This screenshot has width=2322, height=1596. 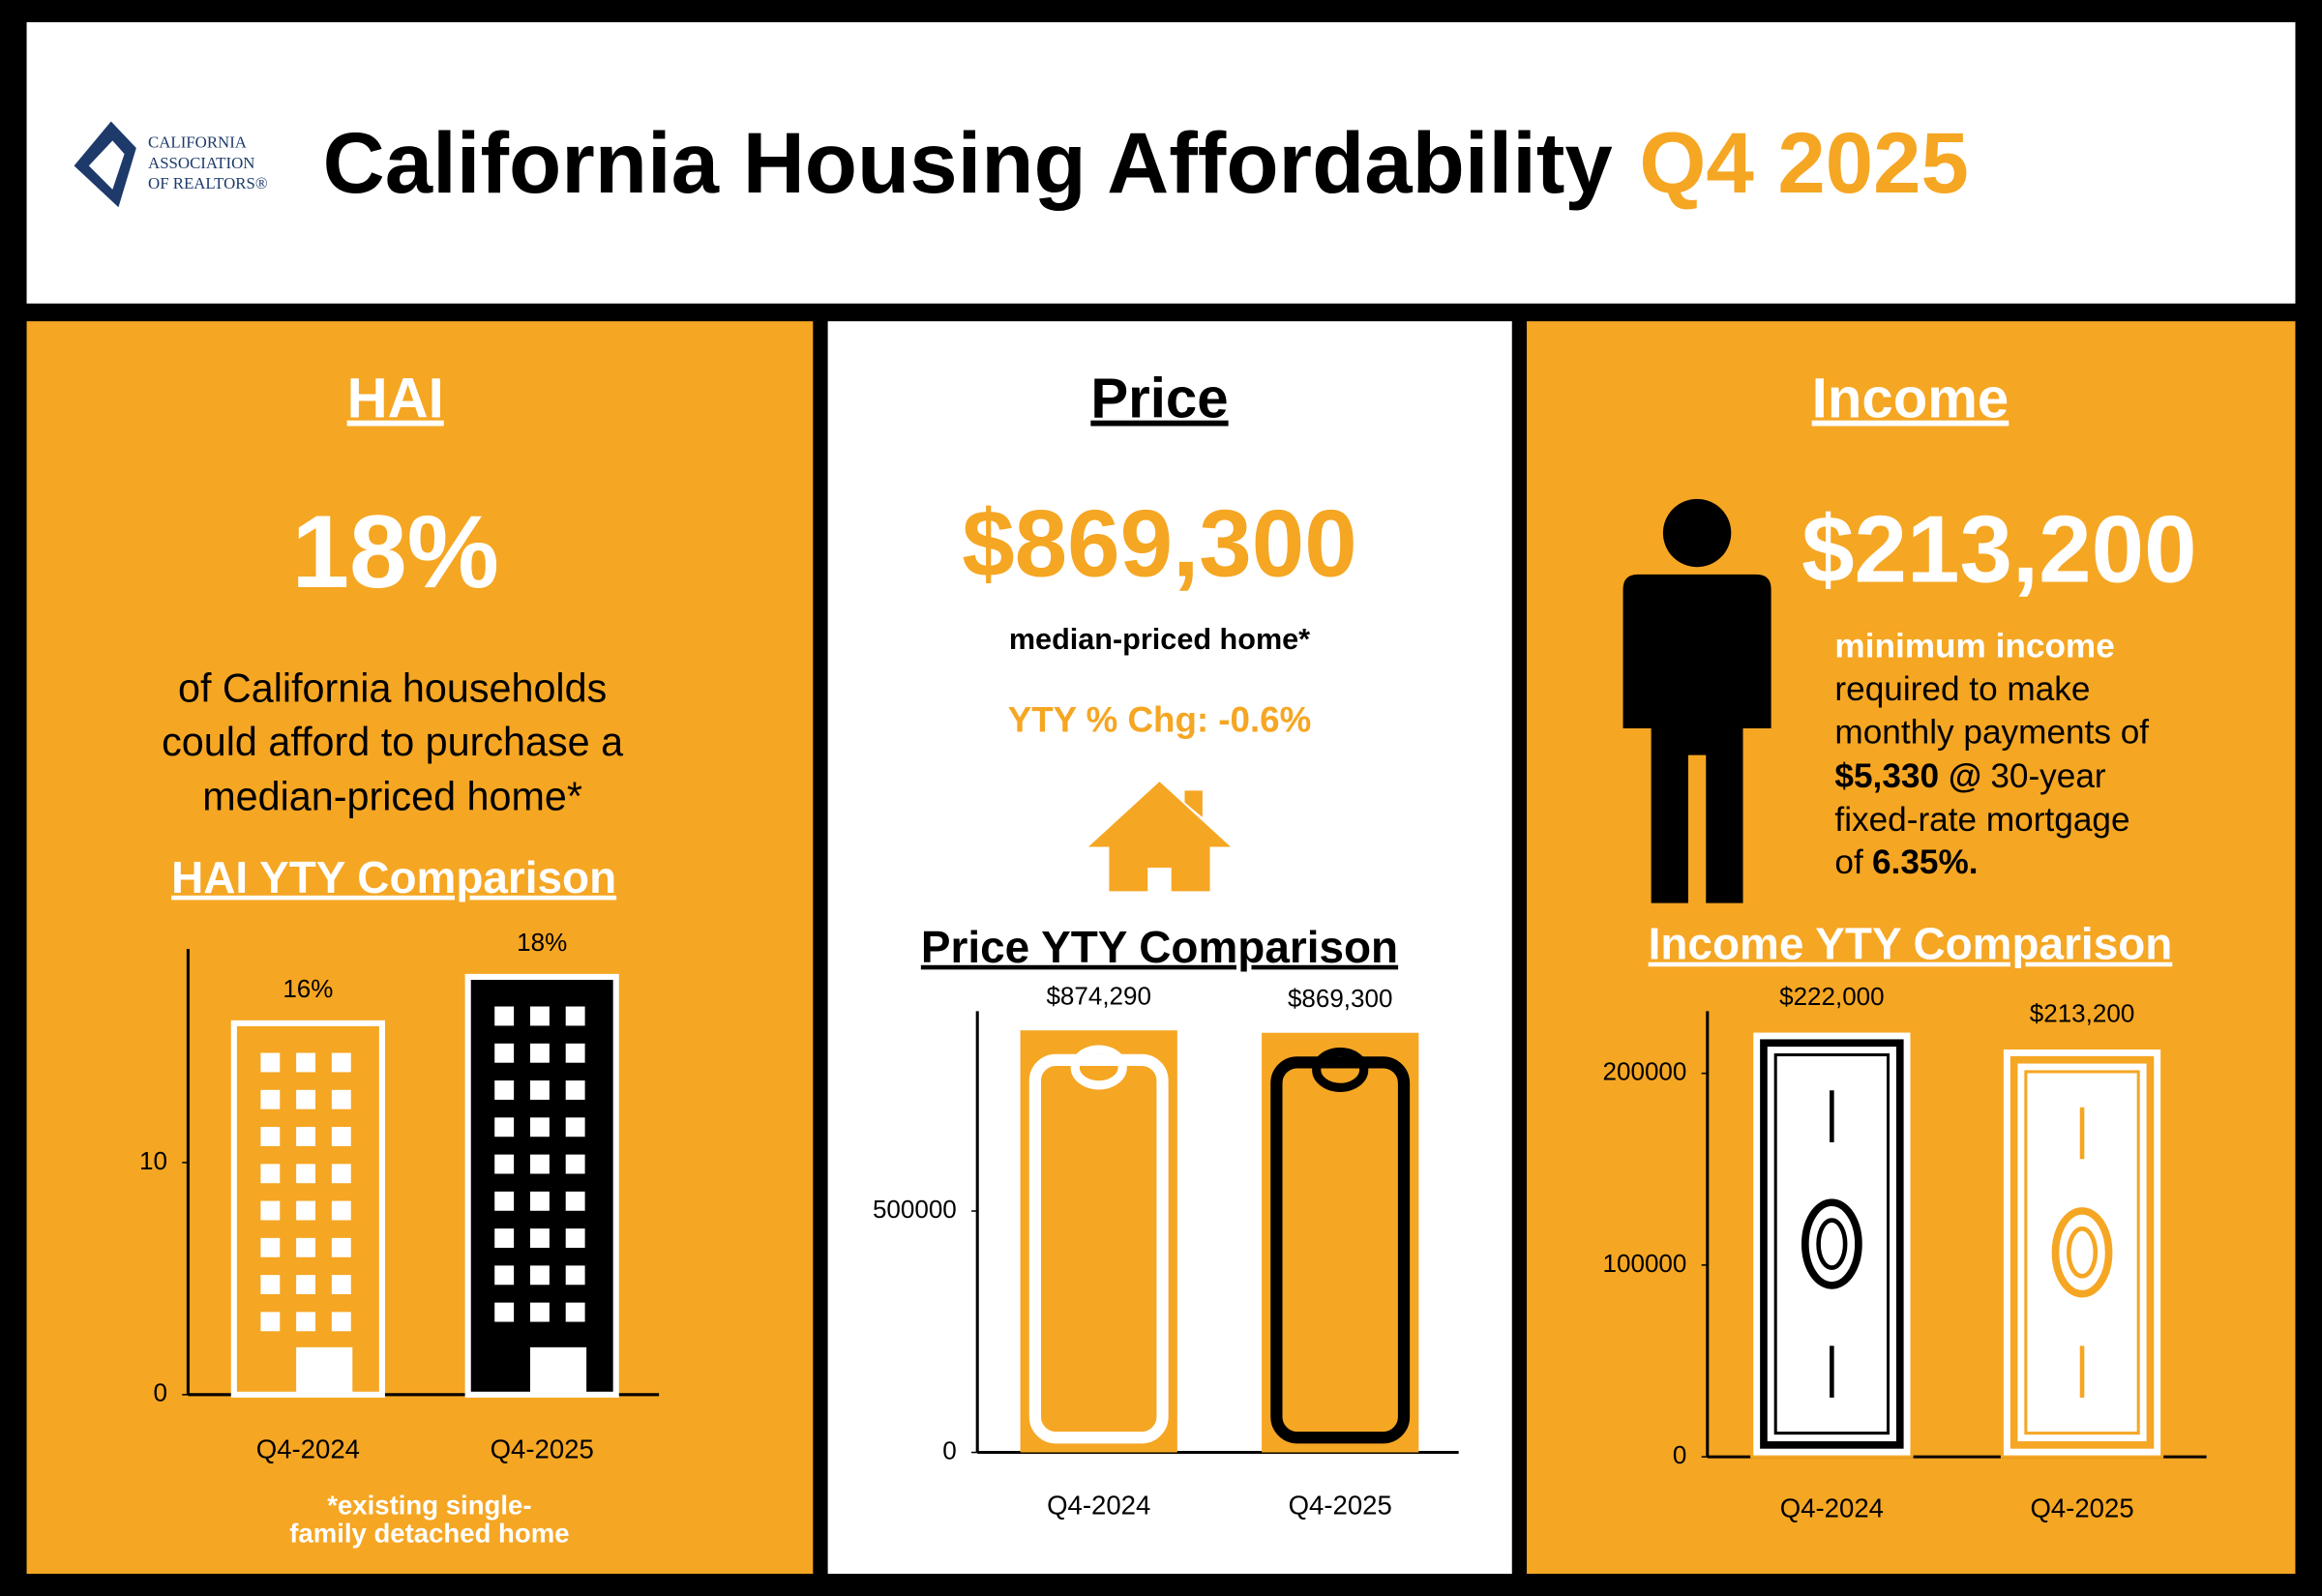 What do you see at coordinates (542, 942) in the screenshot?
I see `value-label: 18%` at bounding box center [542, 942].